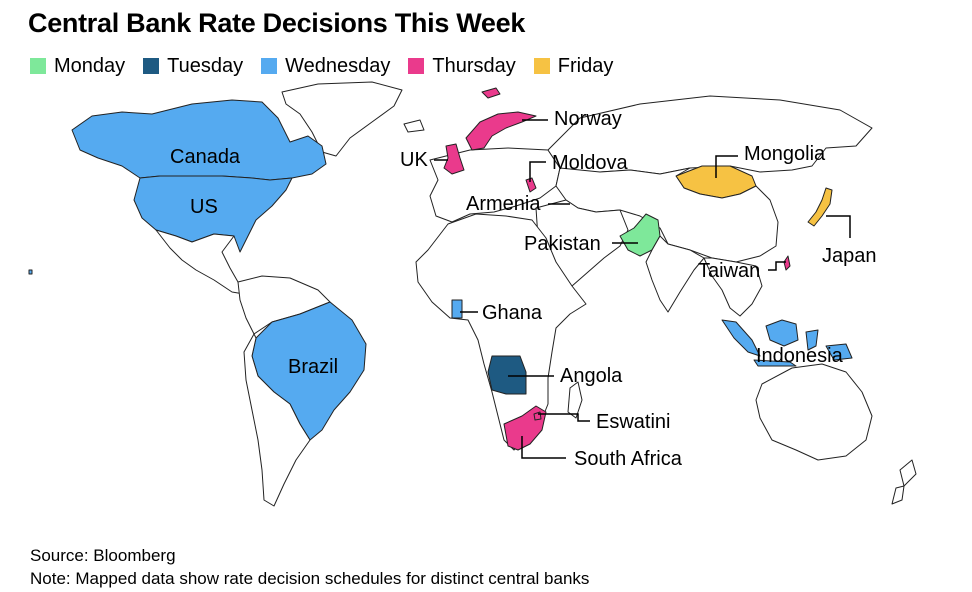 The height and width of the screenshot is (592, 972). Describe the element at coordinates (151, 66) in the screenshot. I see `legend-swatch-tuesday` at that location.